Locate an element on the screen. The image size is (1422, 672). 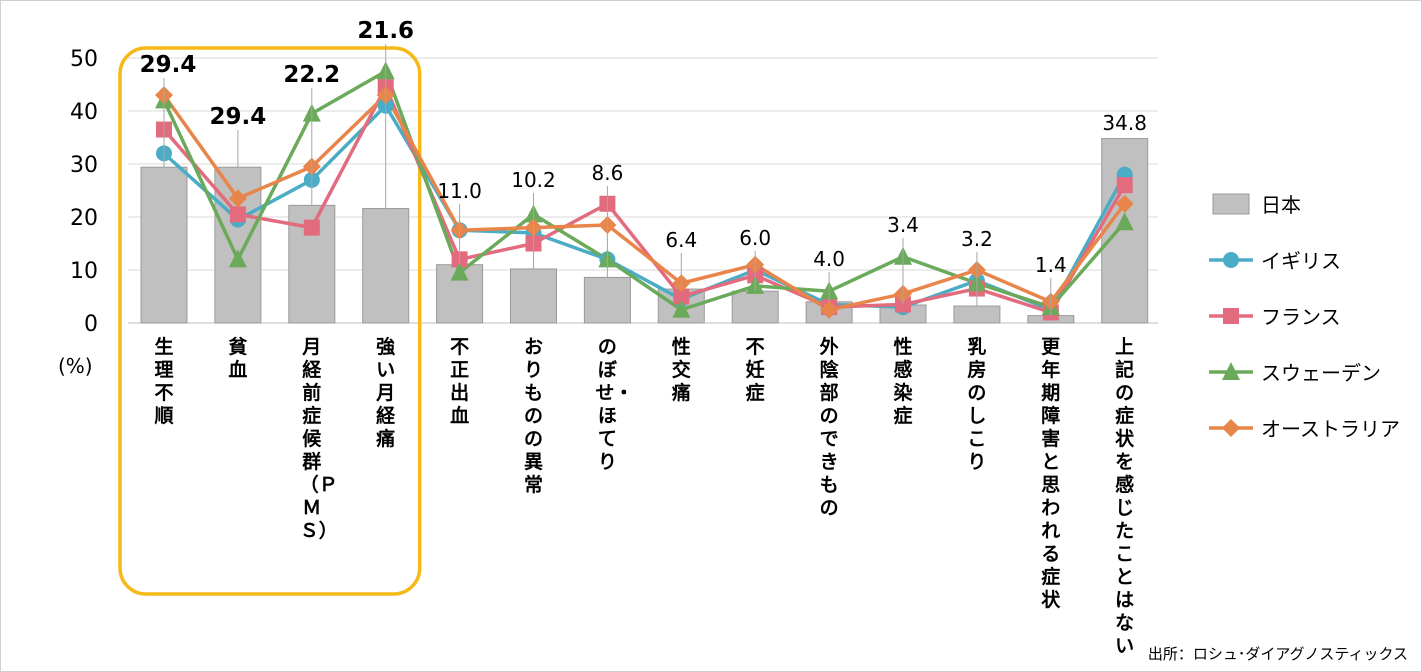
y-tick-label: 30 is located at coordinates (84, 165).